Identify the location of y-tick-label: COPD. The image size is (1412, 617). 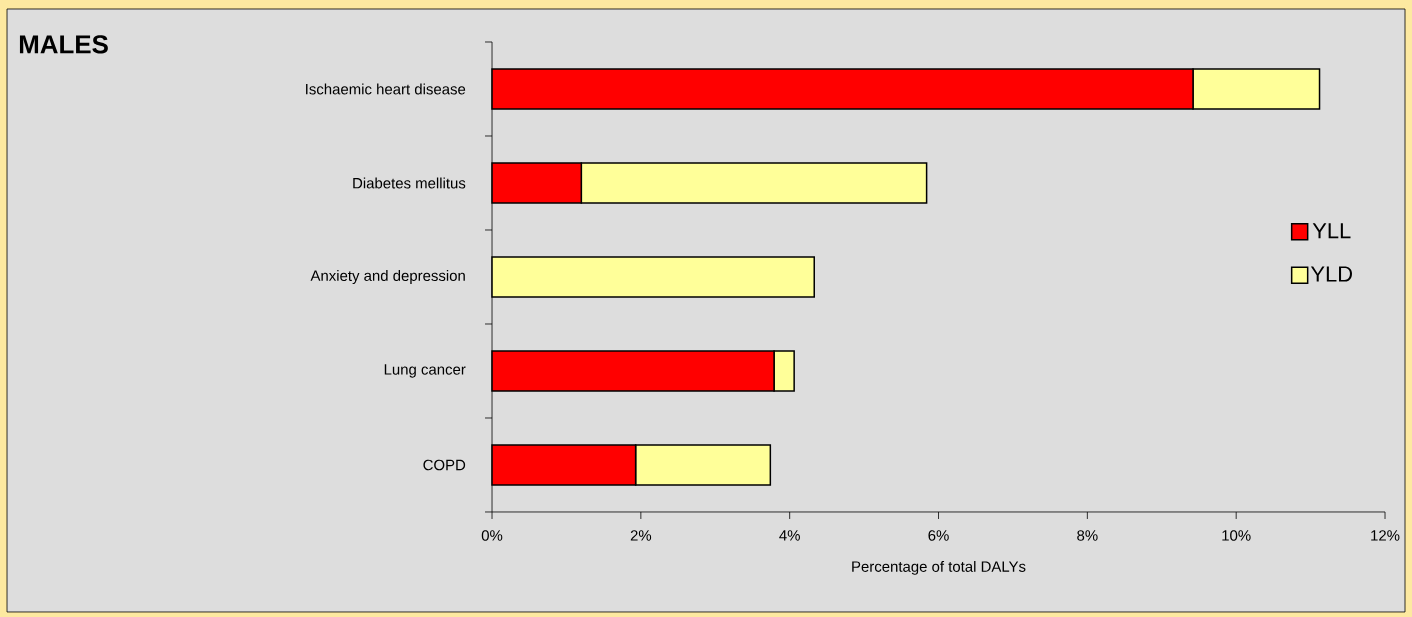
(444, 465).